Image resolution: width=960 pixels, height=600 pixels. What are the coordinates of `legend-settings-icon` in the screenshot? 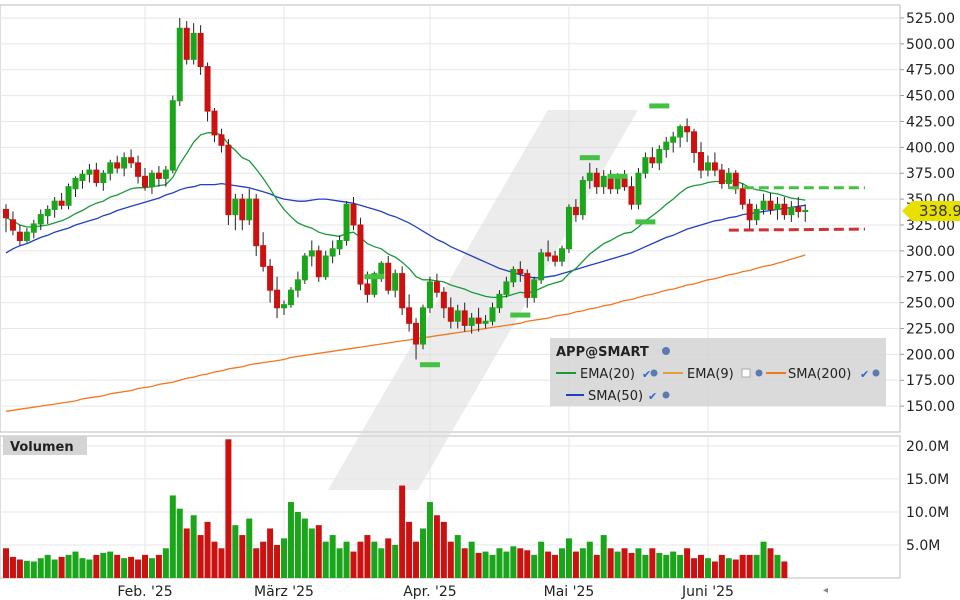 It's located at (666, 351).